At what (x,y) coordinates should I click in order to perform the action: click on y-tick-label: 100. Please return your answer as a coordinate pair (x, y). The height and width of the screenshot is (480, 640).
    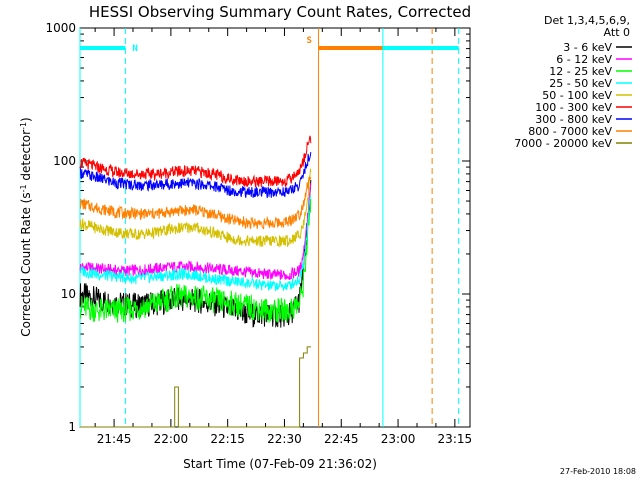
    Looking at the image, I should click on (64, 161).